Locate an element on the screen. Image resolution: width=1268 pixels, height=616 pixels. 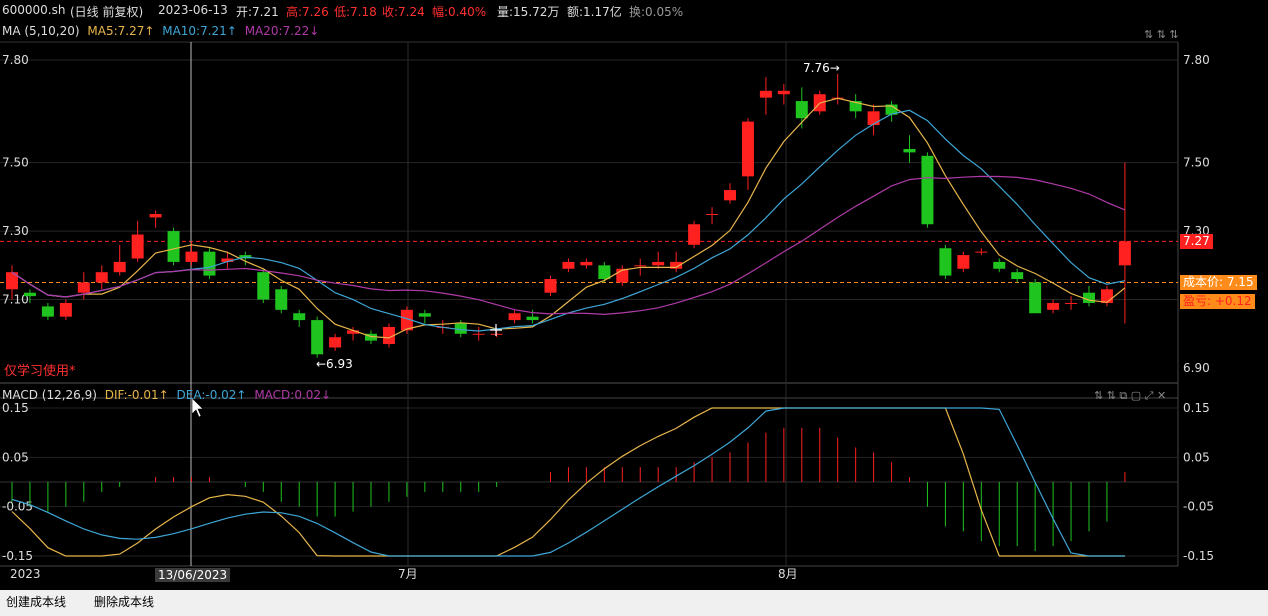
macd-toolbar-icons: ⇅ ⇅ ⧉ ▢ ⤢ ✕ is located at coordinates (1130, 395).